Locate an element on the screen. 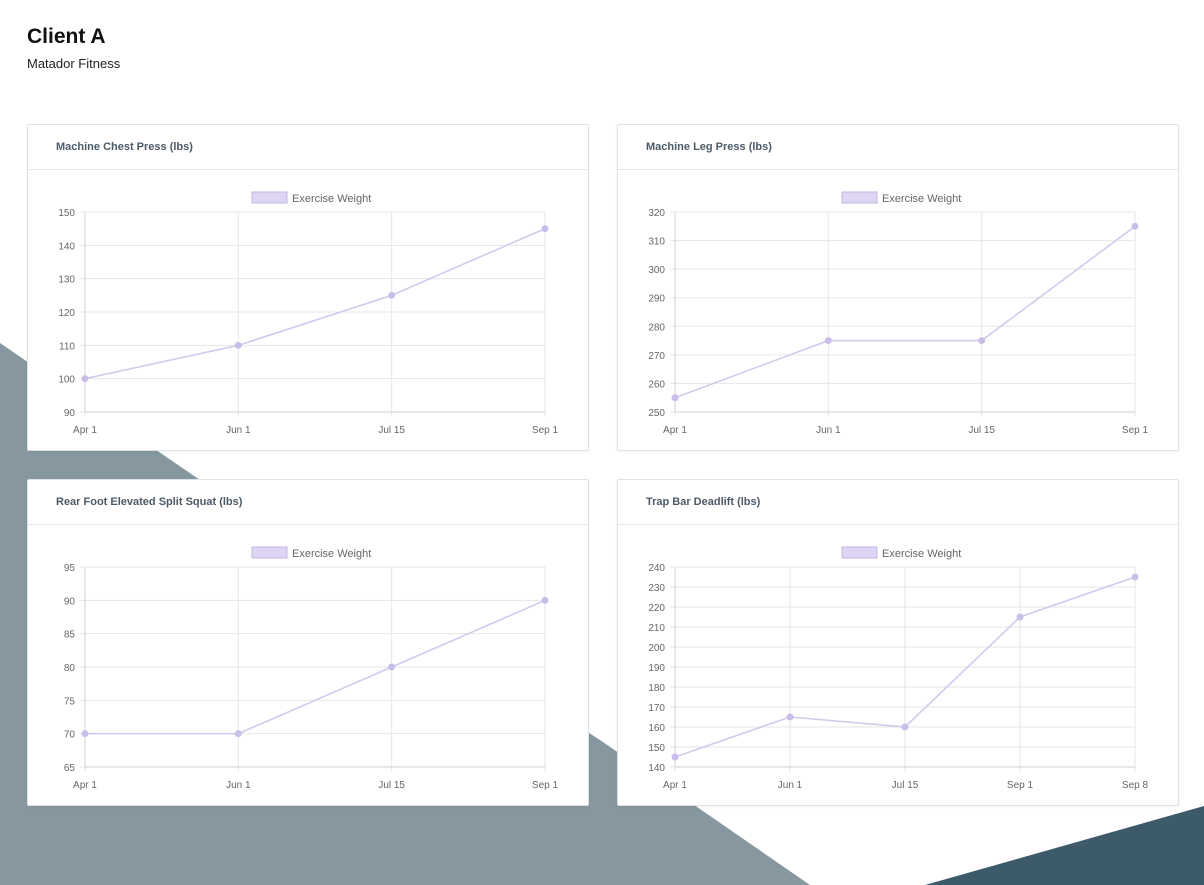  y-tick-label: 95 is located at coordinates (70, 568).